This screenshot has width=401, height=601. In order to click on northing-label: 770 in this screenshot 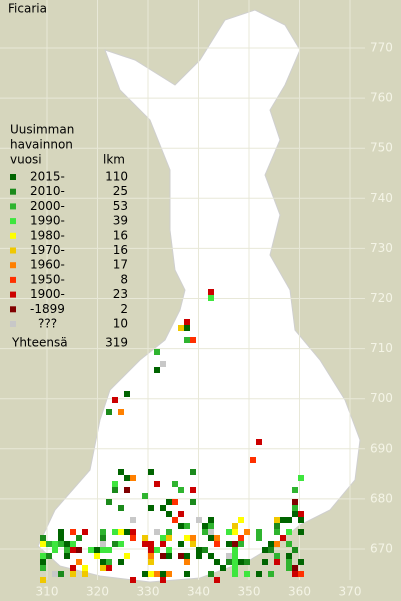, I will do `click(381, 48)`.